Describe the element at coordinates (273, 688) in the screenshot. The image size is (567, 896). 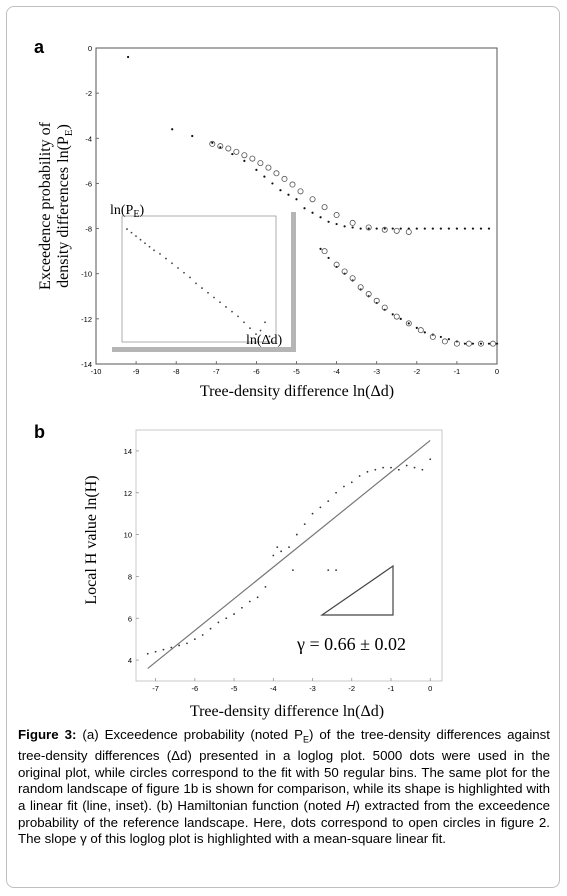
I see `chart-b-x-tick-label: -4` at that location.